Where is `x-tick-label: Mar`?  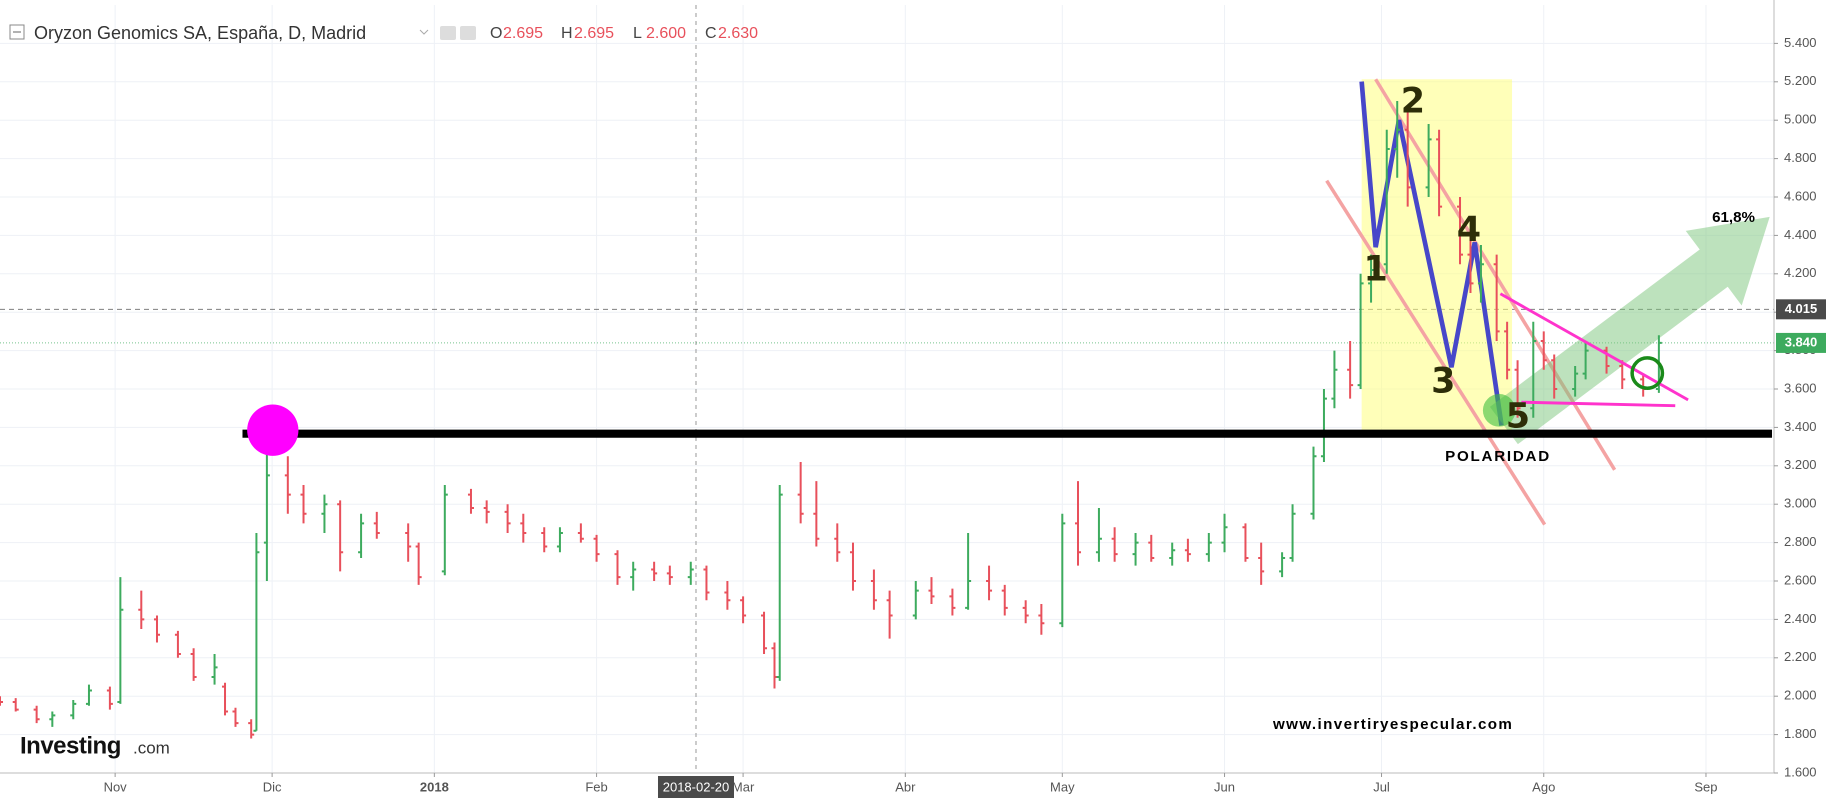 x-tick-label: Mar is located at coordinates (743, 786).